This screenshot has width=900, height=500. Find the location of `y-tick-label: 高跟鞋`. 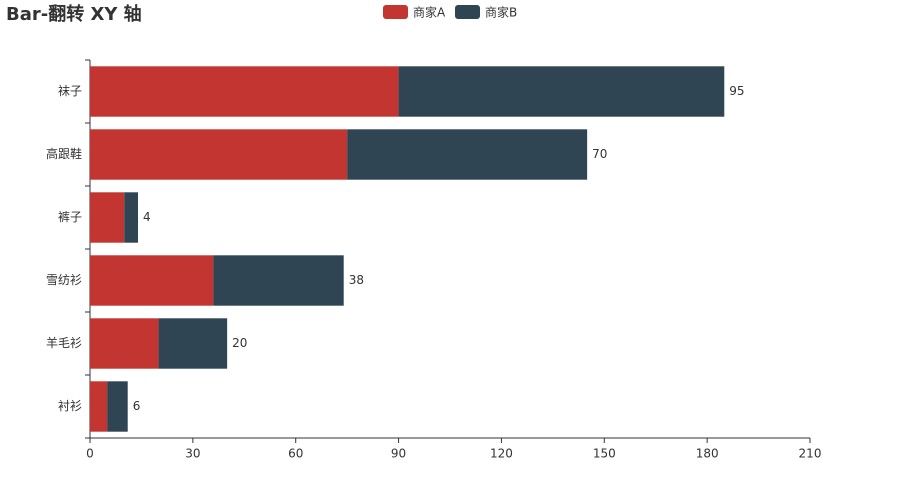

y-tick-label: 高跟鞋 is located at coordinates (64, 153).